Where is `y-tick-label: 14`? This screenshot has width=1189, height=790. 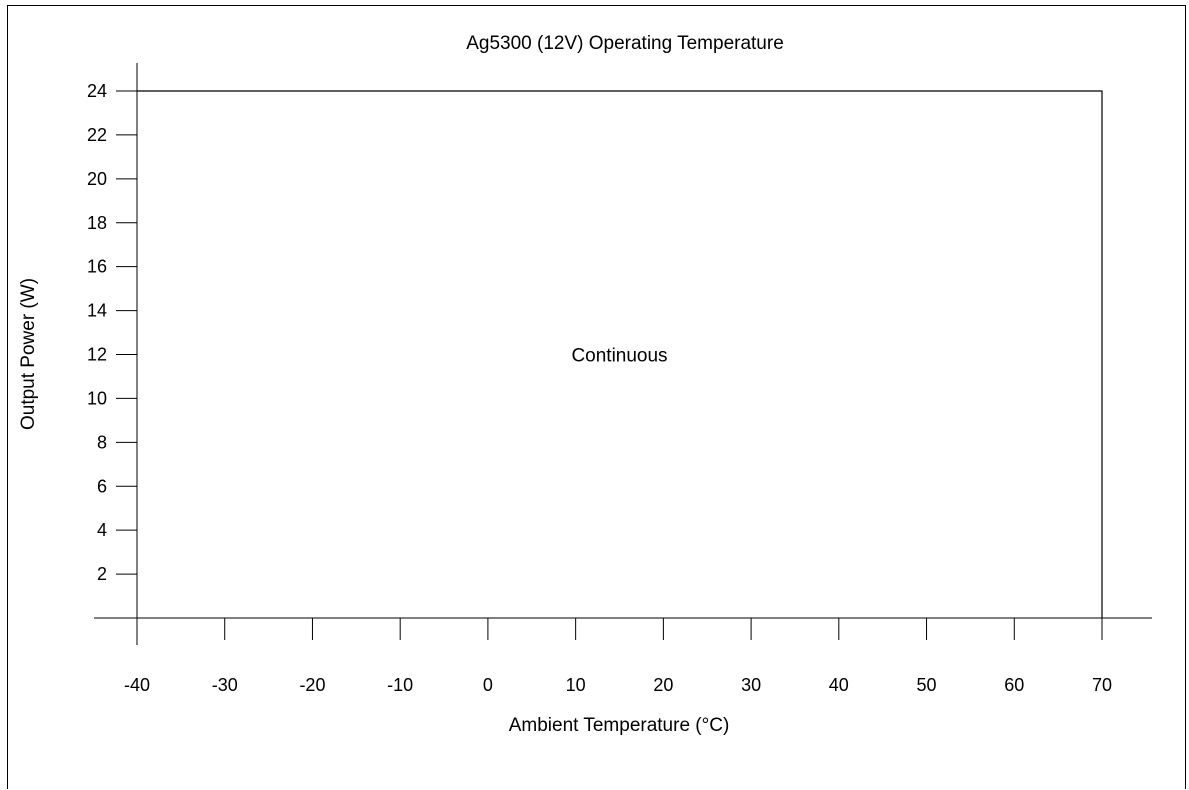 y-tick-label: 14 is located at coordinates (97, 311).